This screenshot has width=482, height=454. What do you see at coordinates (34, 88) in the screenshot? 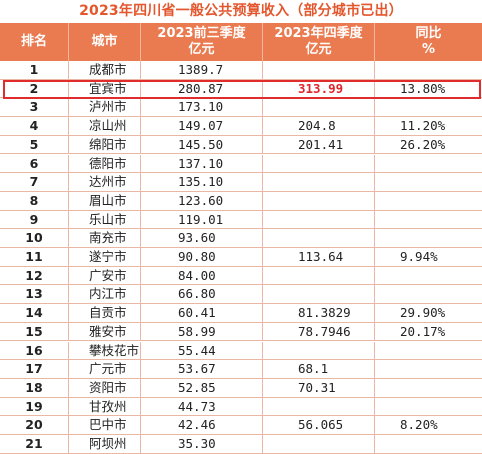
I see `cell-rank: 2` at bounding box center [34, 88].